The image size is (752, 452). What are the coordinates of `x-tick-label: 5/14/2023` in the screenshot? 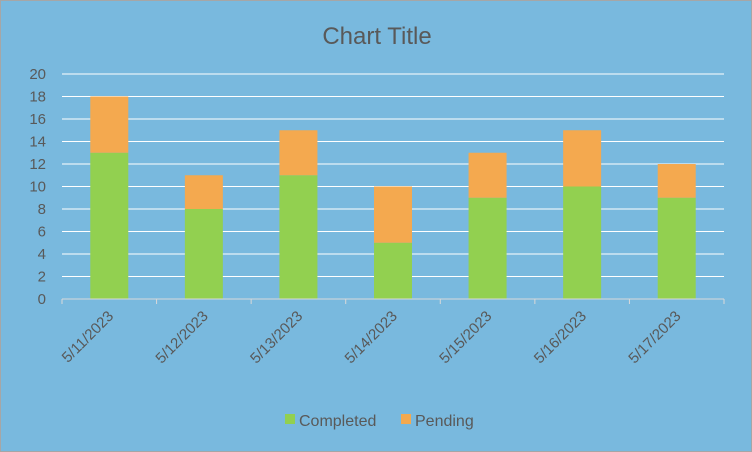 It's located at (371, 337).